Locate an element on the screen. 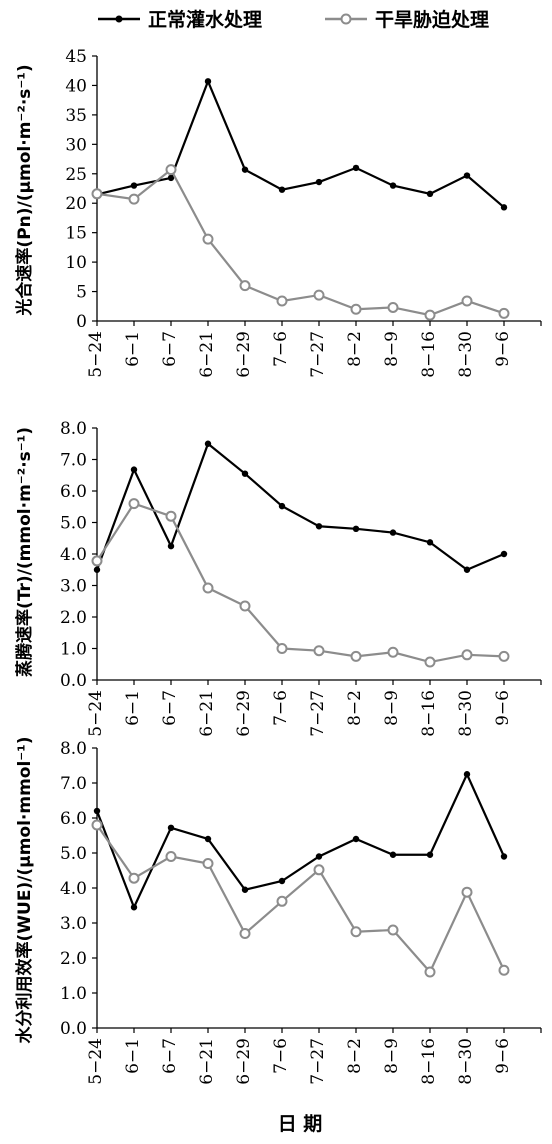 The width and height of the screenshot is (552, 1144). legend-drought-label: 干旱胁迫处理 is located at coordinates (432, 19).